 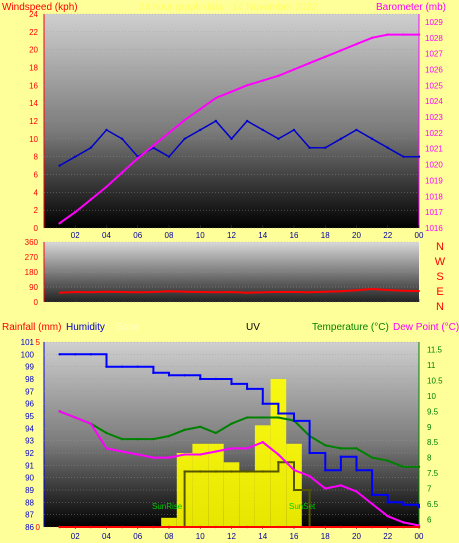 What do you see at coordinates (29, 515) in the screenshot?
I see `humidity-y-tick-label: 87` at bounding box center [29, 515].